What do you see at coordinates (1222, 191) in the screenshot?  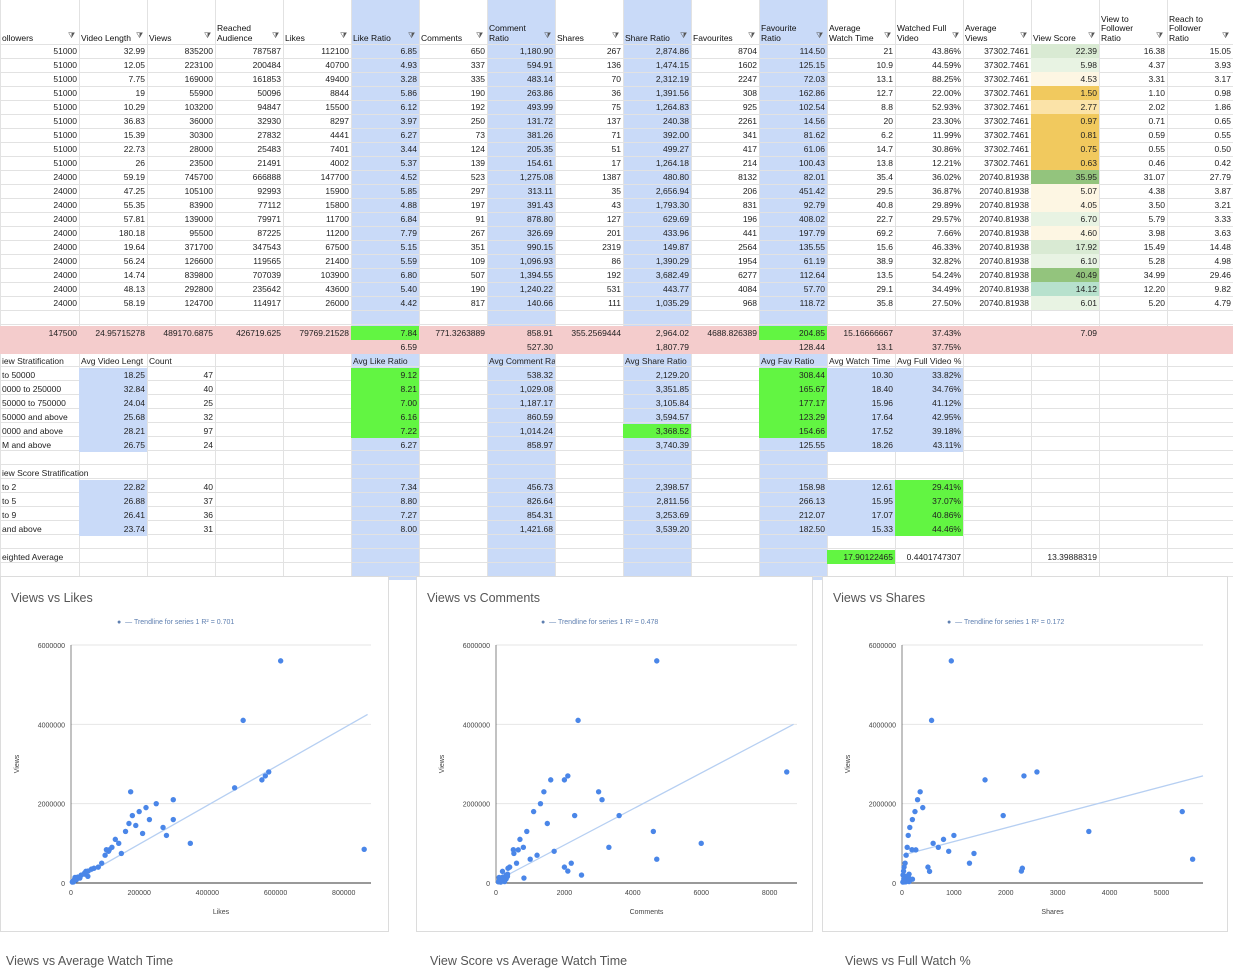 I see `table-cell: 3.87` at bounding box center [1222, 191].